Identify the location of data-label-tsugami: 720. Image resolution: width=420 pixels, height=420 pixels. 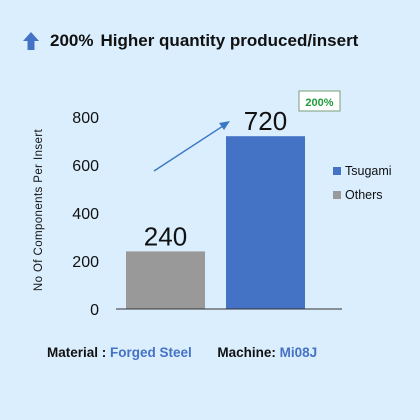
(265, 121).